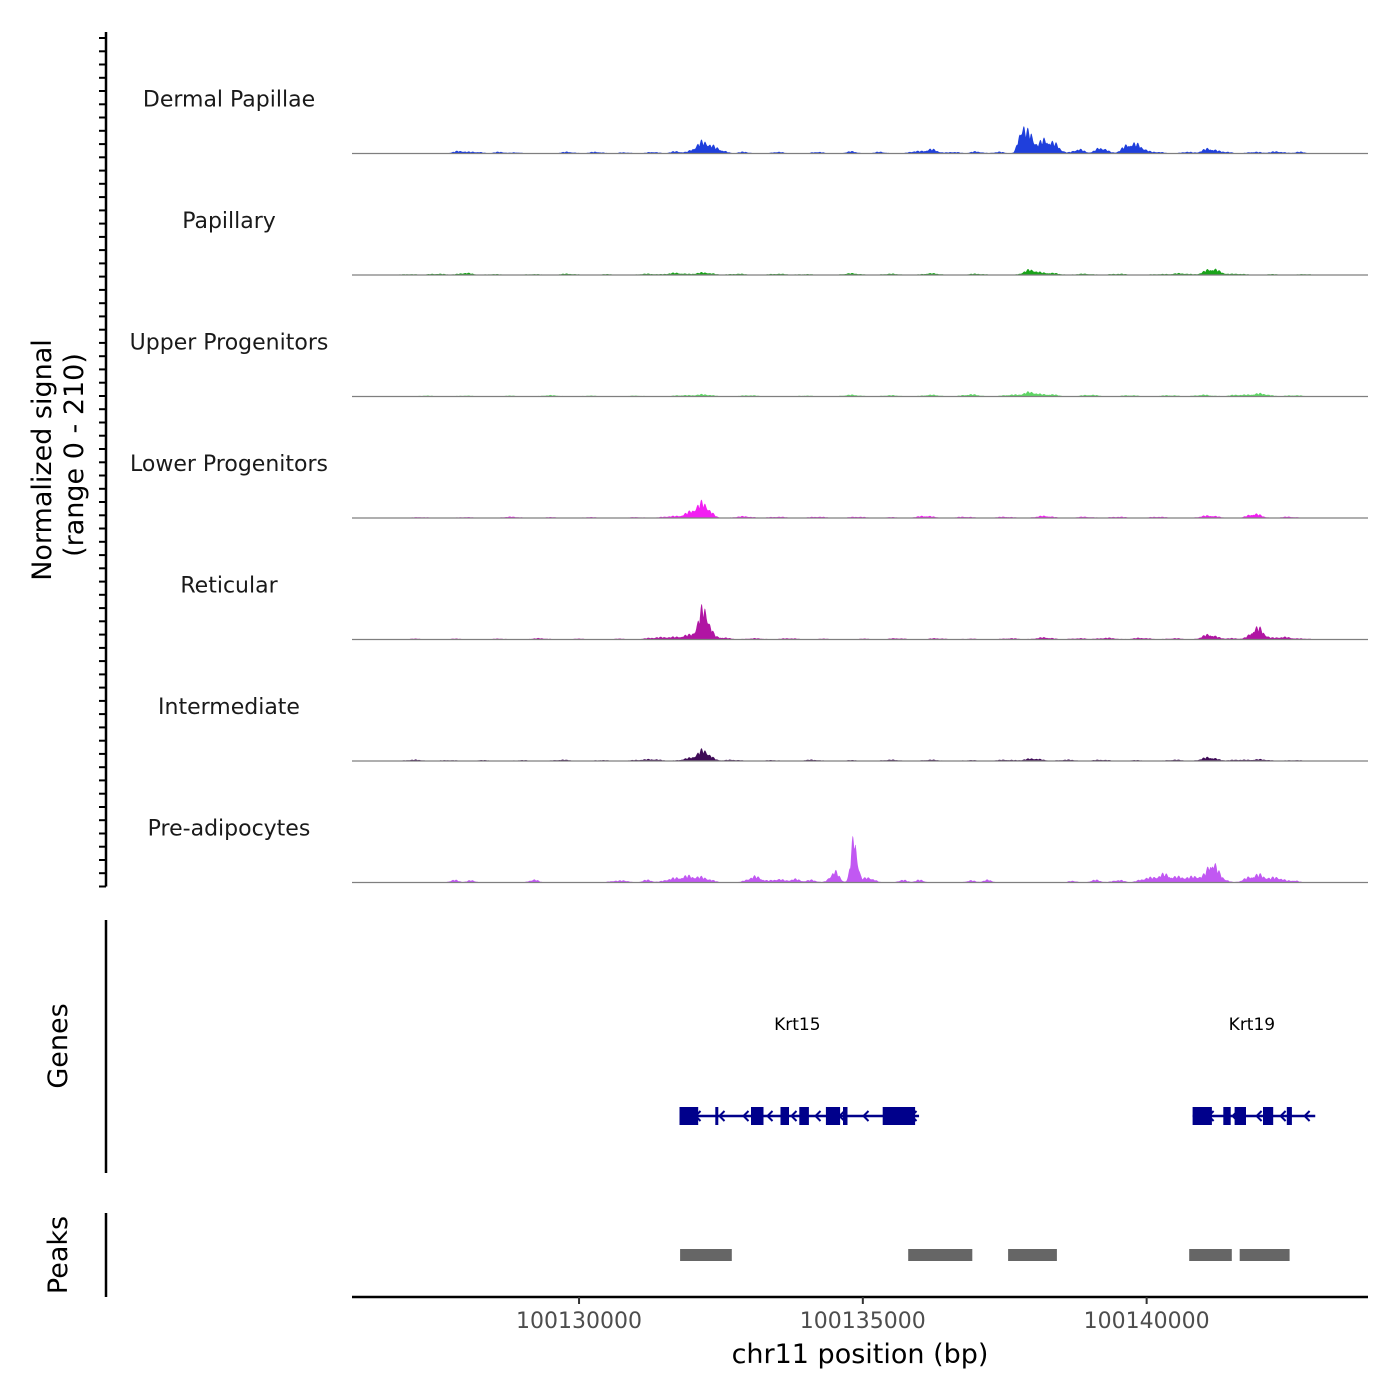  What do you see at coordinates (854, 140) in the screenshot?
I see `signal-area-dermal-papillae` at bounding box center [854, 140].